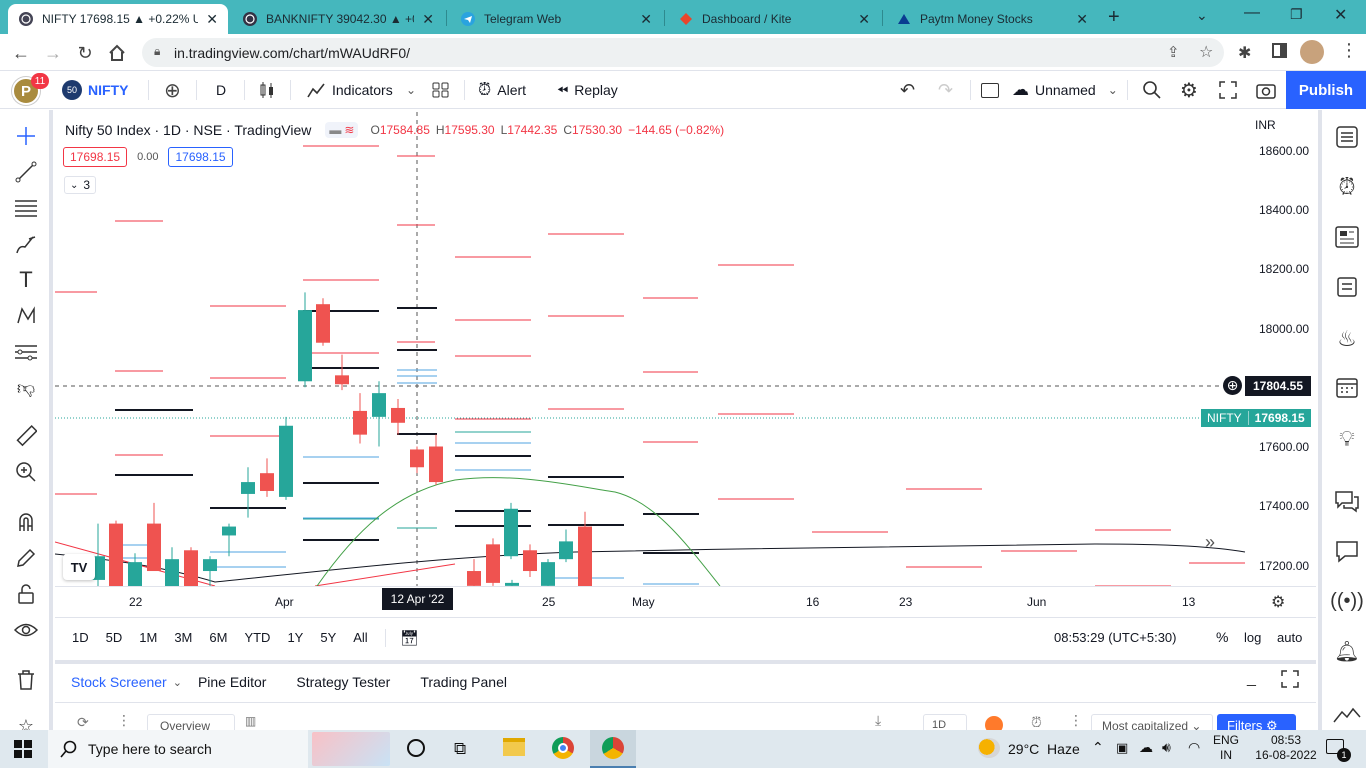 Image resolution: width=1366 pixels, height=768 pixels. What do you see at coordinates (26, 436) in the screenshot?
I see `measure-tool` at bounding box center [26, 436].